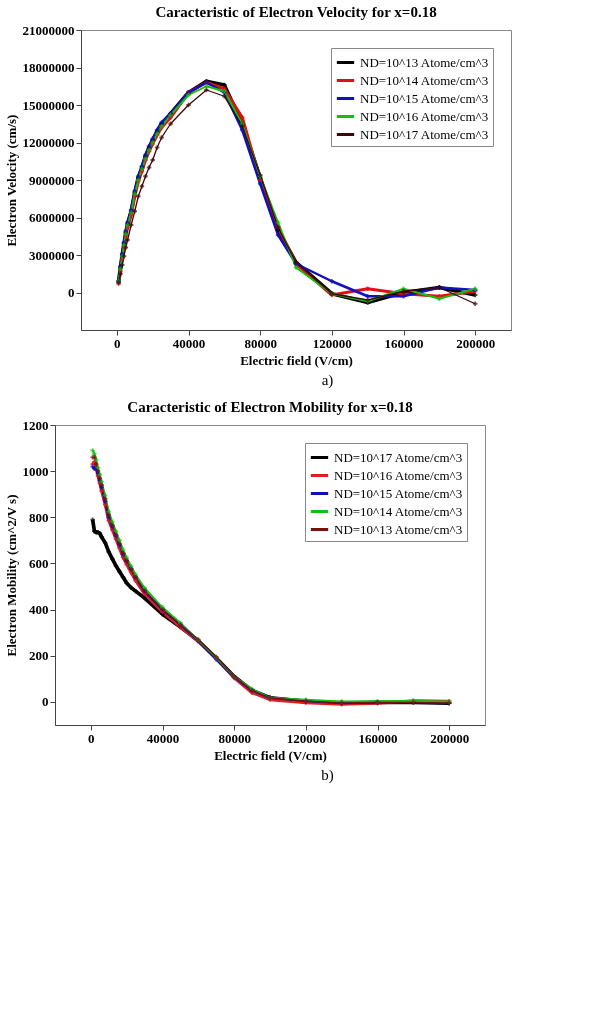  I want to click on y-tick-label: 18000000, so click(48, 67).